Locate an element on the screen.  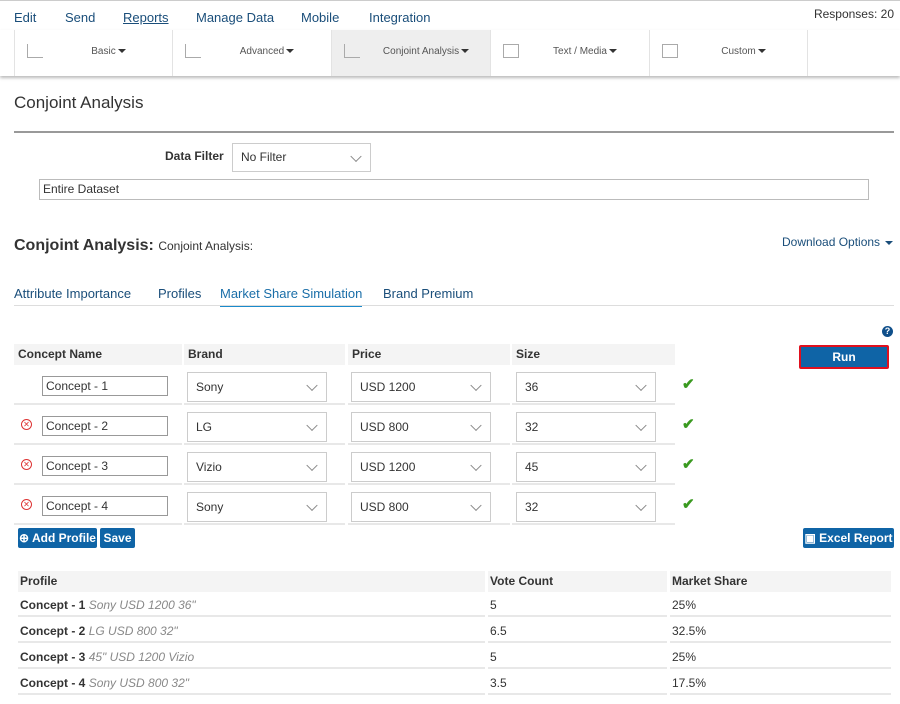
nav-send: Send is located at coordinates (80, 17).